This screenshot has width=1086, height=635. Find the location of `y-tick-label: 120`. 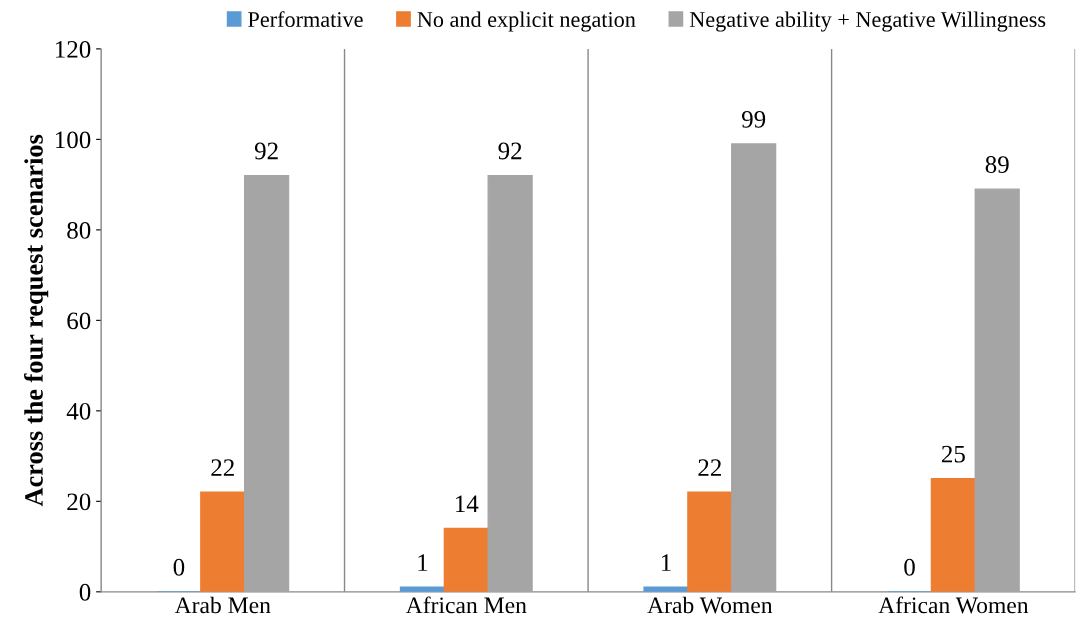

y-tick-label: 120 is located at coordinates (73, 49).